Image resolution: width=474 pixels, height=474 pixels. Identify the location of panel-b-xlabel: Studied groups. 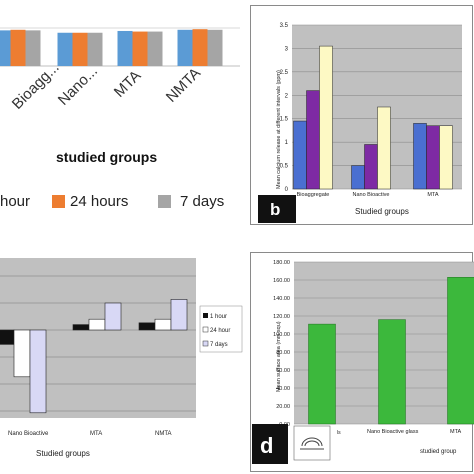
(382, 211).